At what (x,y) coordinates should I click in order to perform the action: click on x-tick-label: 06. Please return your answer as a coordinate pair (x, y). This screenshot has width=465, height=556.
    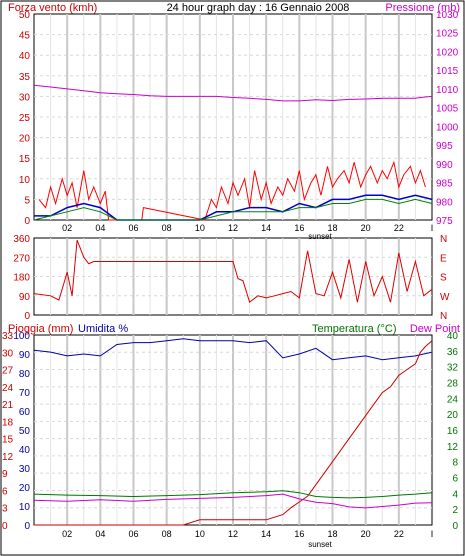
    Looking at the image, I should click on (133, 534).